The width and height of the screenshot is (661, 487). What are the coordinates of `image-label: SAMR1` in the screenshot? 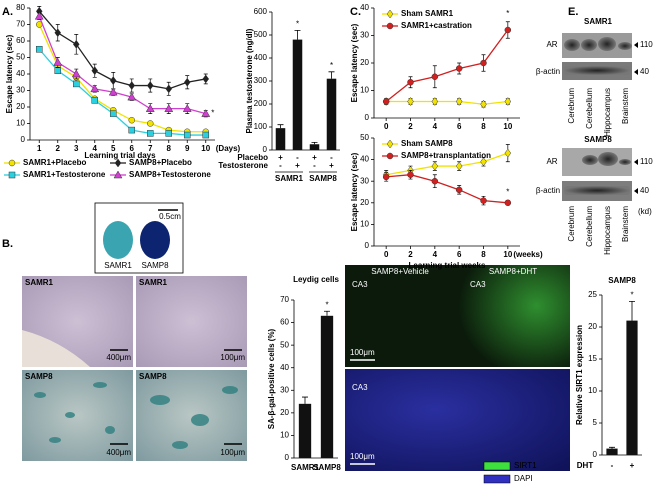 It's located at (153, 282).